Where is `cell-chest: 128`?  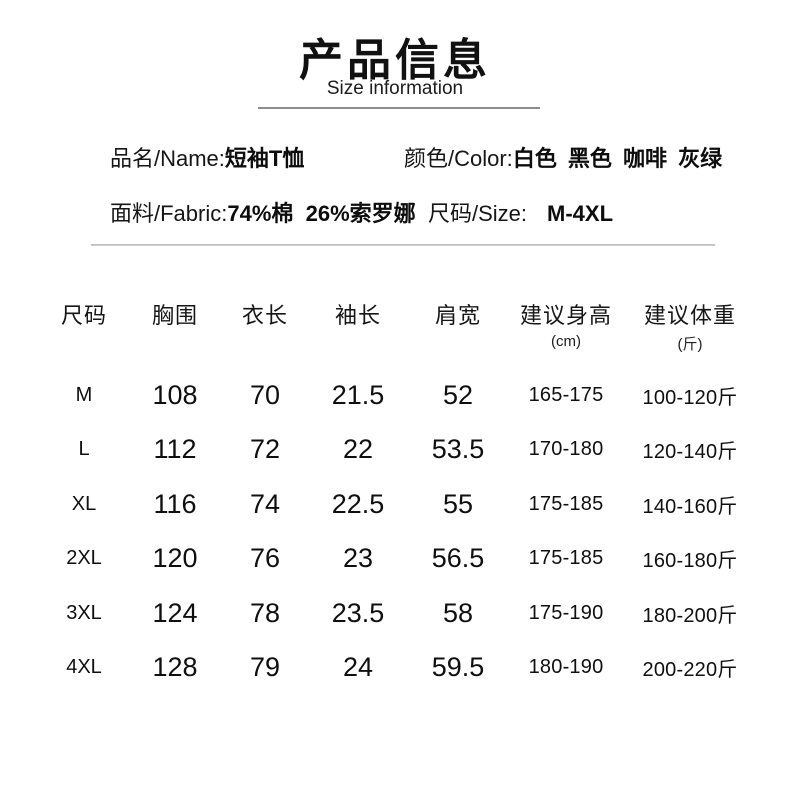 cell-chest: 128 is located at coordinates (175, 667).